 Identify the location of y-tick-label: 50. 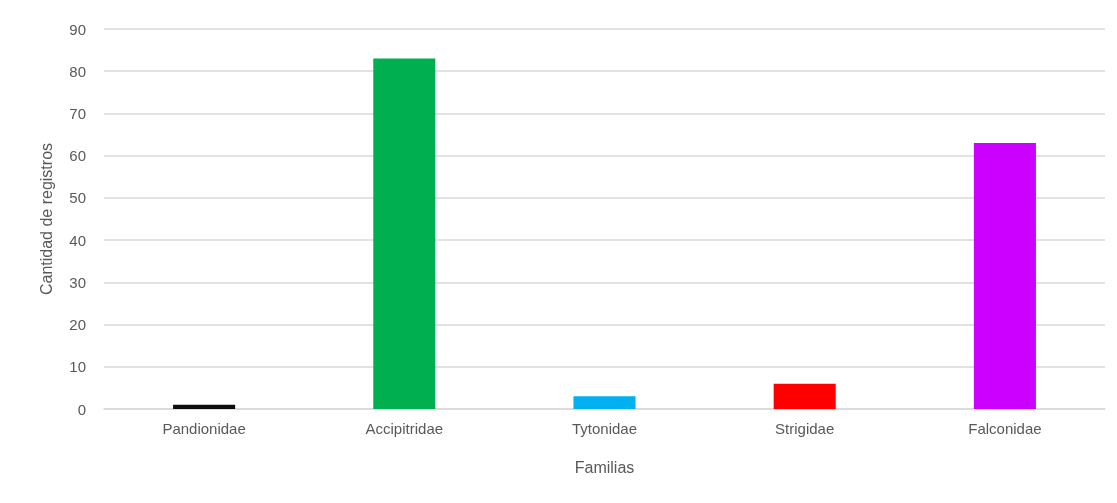
(77, 198).